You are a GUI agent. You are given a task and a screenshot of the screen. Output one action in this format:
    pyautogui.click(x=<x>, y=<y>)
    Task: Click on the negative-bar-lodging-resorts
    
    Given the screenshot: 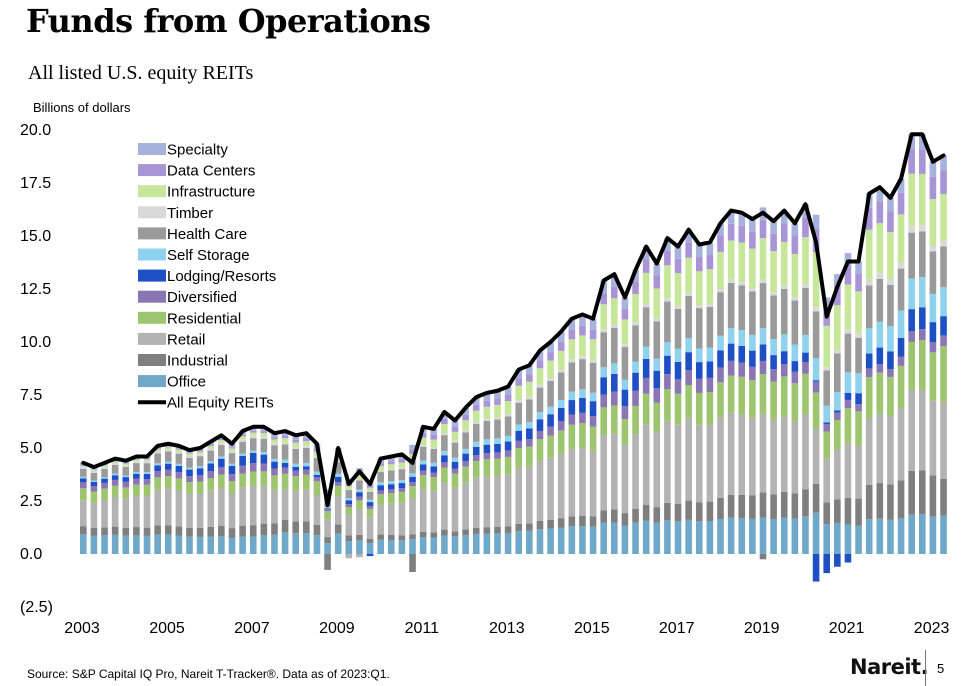 What is the action you would take?
    pyautogui.click(x=837, y=560)
    